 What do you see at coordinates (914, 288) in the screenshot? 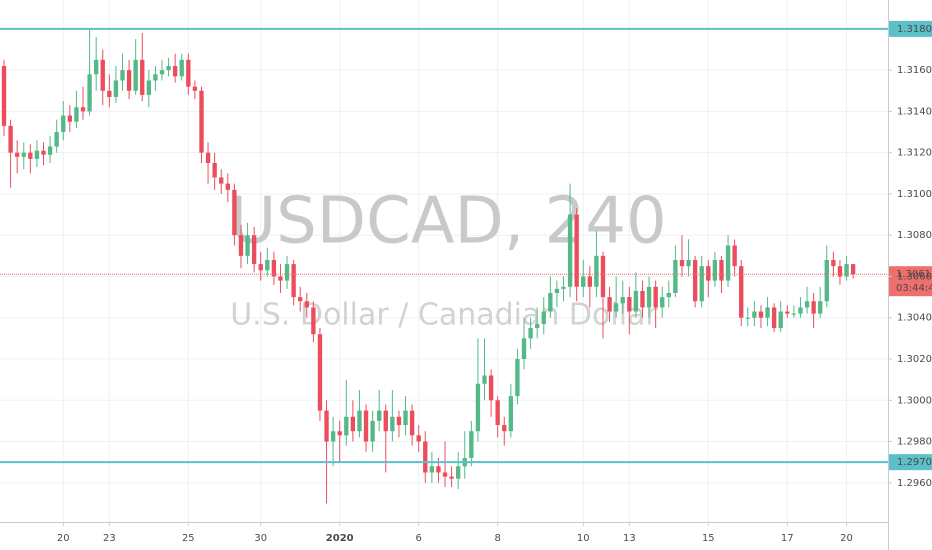
I see `countdown-label: 03:44:47` at bounding box center [914, 288].